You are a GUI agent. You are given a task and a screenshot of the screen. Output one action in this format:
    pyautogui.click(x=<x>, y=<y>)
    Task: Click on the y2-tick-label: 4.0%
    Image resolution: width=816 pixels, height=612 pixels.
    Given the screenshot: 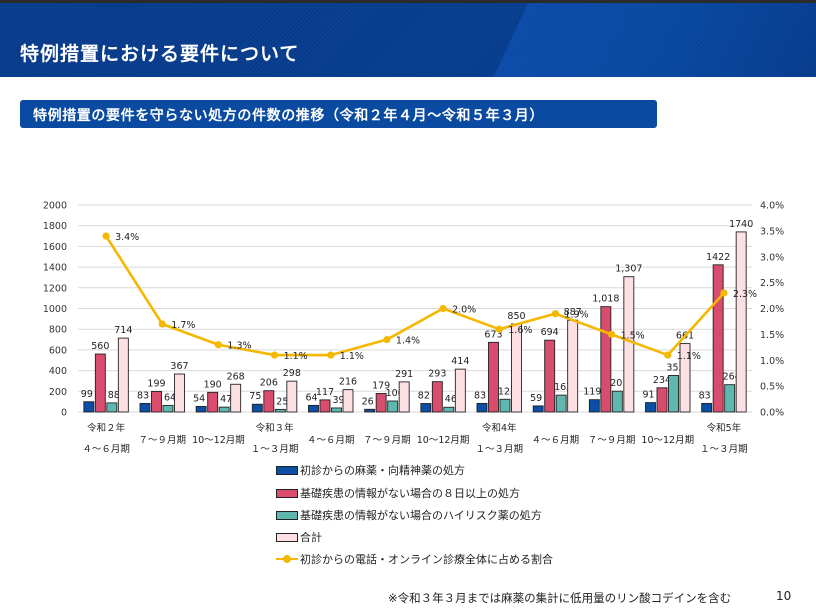 What is the action you would take?
    pyautogui.click(x=772, y=206)
    